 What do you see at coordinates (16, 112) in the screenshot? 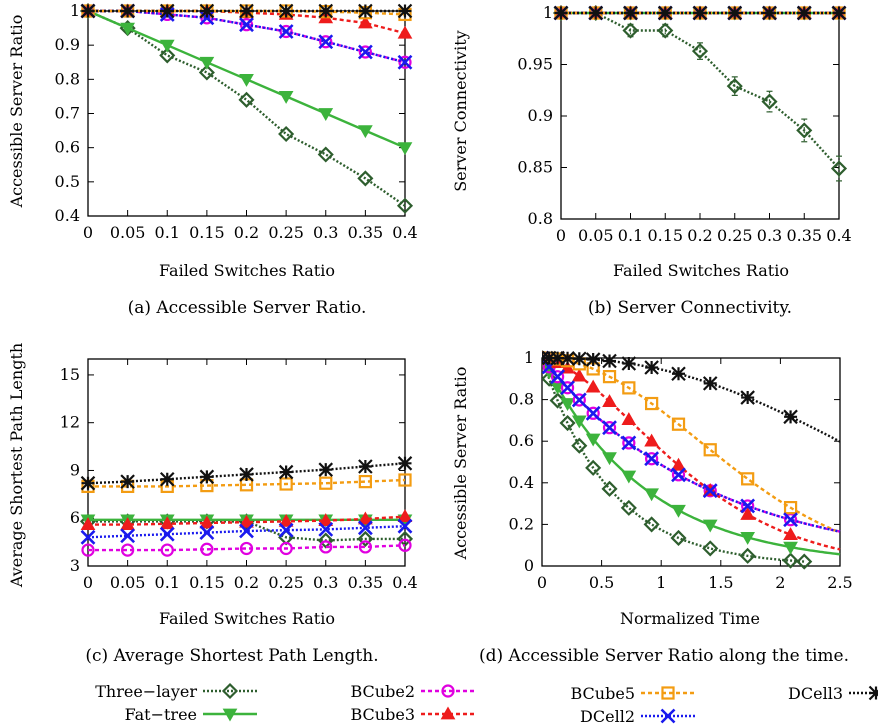
I see `panel-a-ylabel: Accessible Server Ratio` at bounding box center [16, 112].